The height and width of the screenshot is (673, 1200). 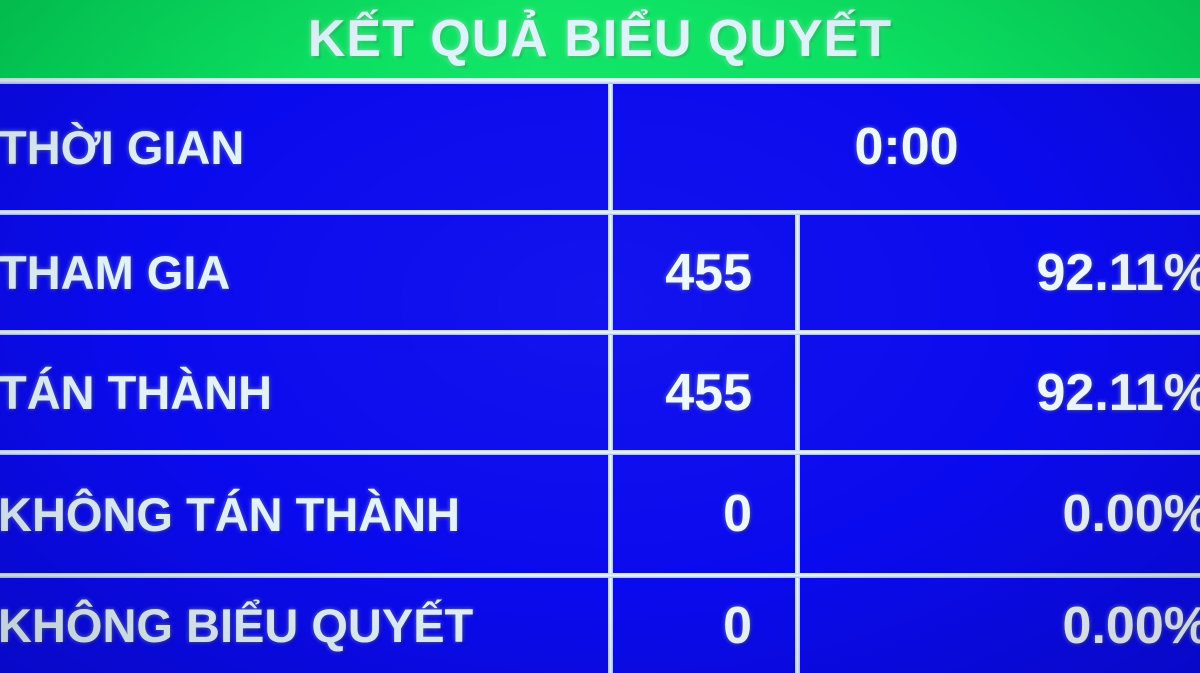 I want to click on page-title: KẾT QUẢ BIỂU QUYẾT, so click(x=600, y=39).